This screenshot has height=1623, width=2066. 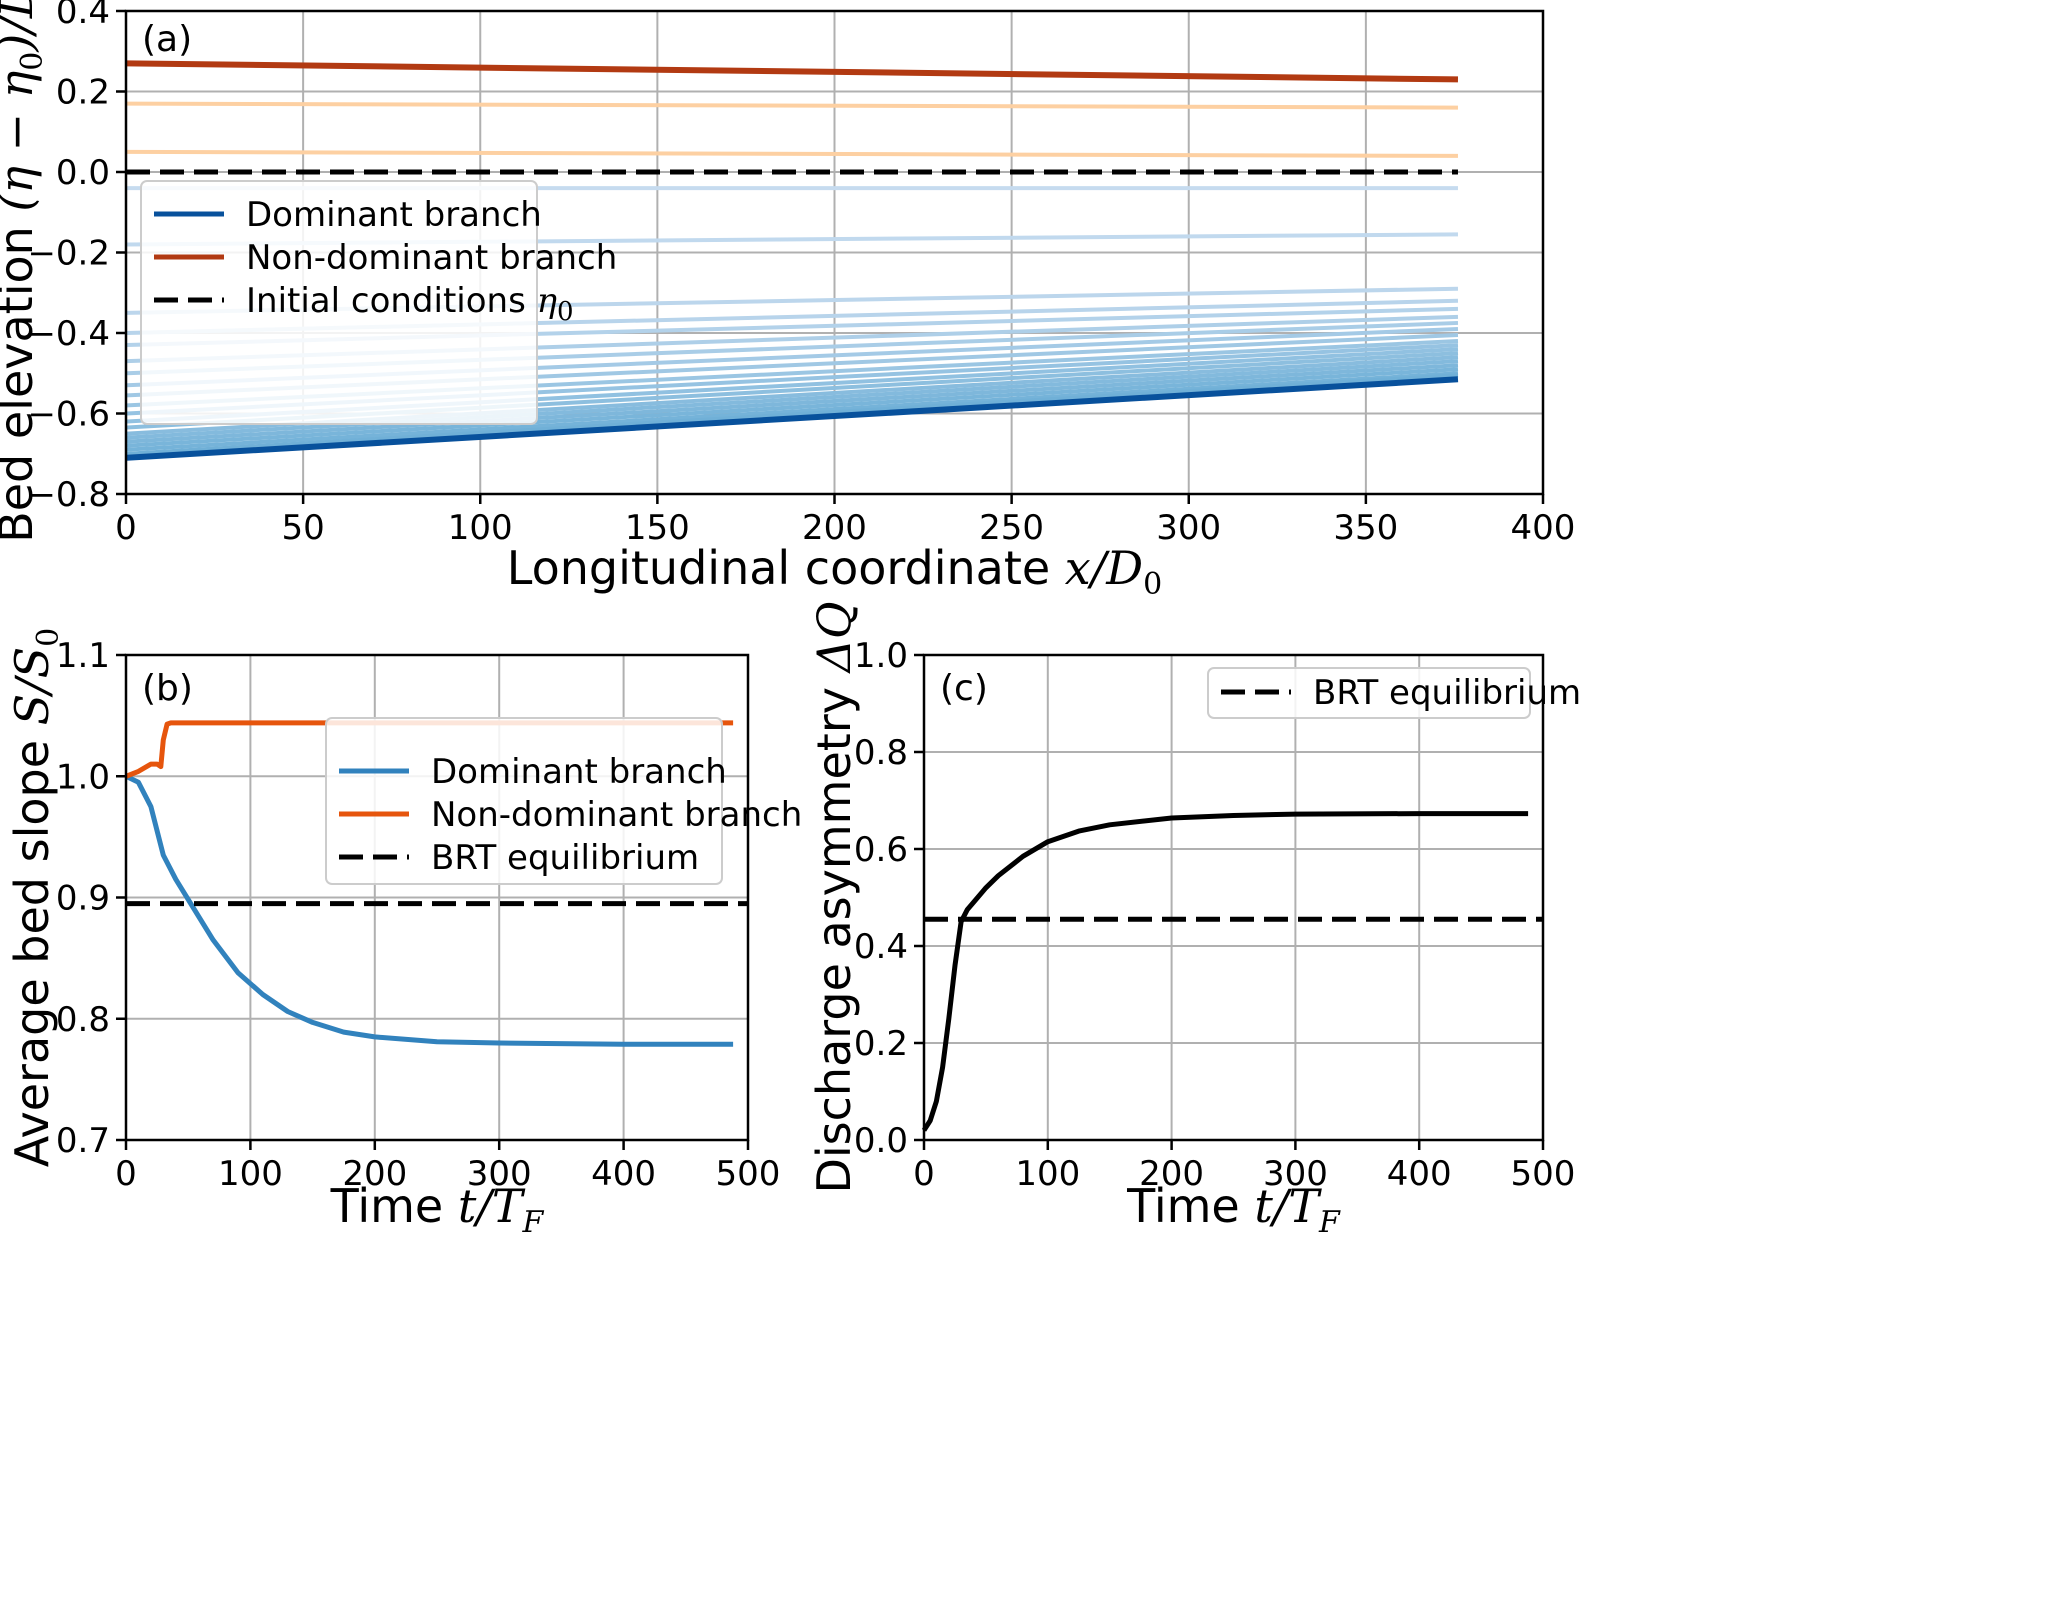 I want to click on y-tick-label: −0.4, so click(x=68, y=334).